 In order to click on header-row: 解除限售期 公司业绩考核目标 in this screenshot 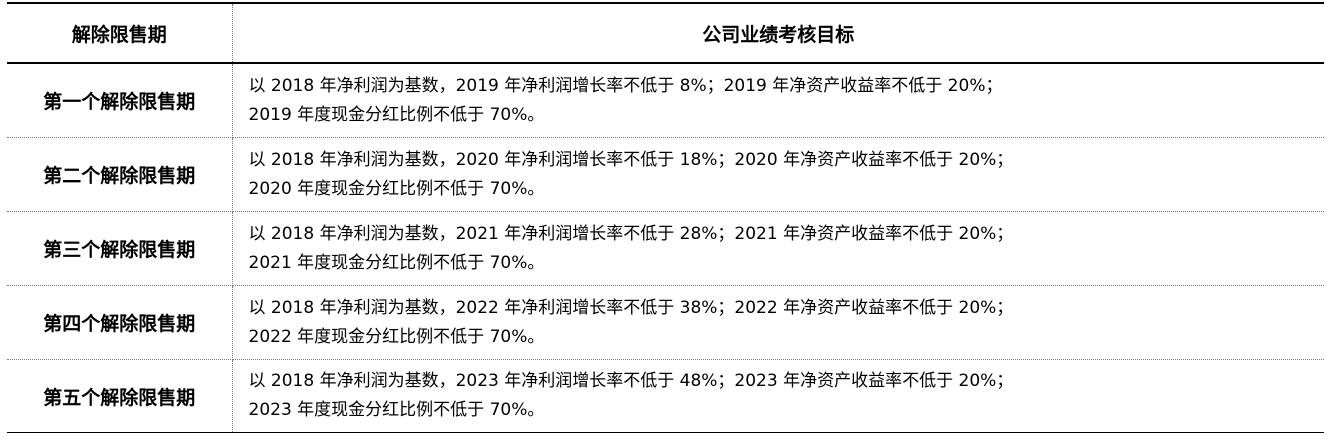, I will do `click(665, 33)`.